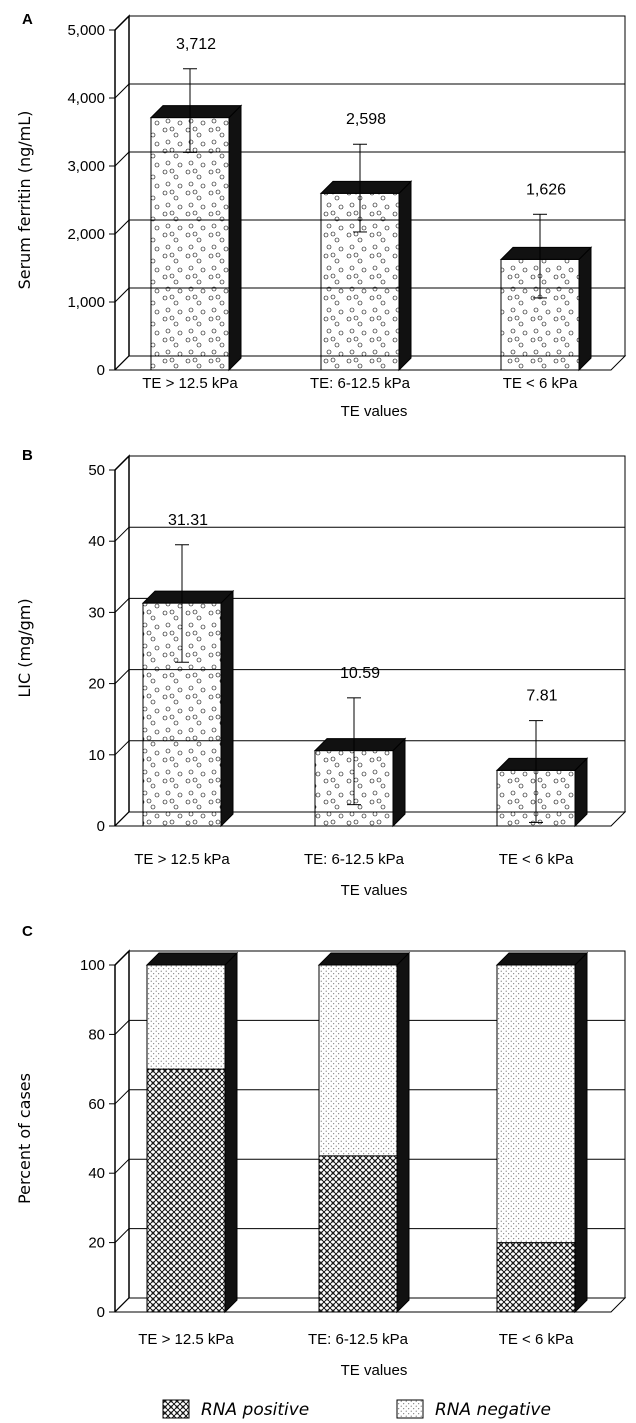 The height and width of the screenshot is (1423, 636). I want to click on y-axis-label: LIC (mg/gm), so click(24, 647).